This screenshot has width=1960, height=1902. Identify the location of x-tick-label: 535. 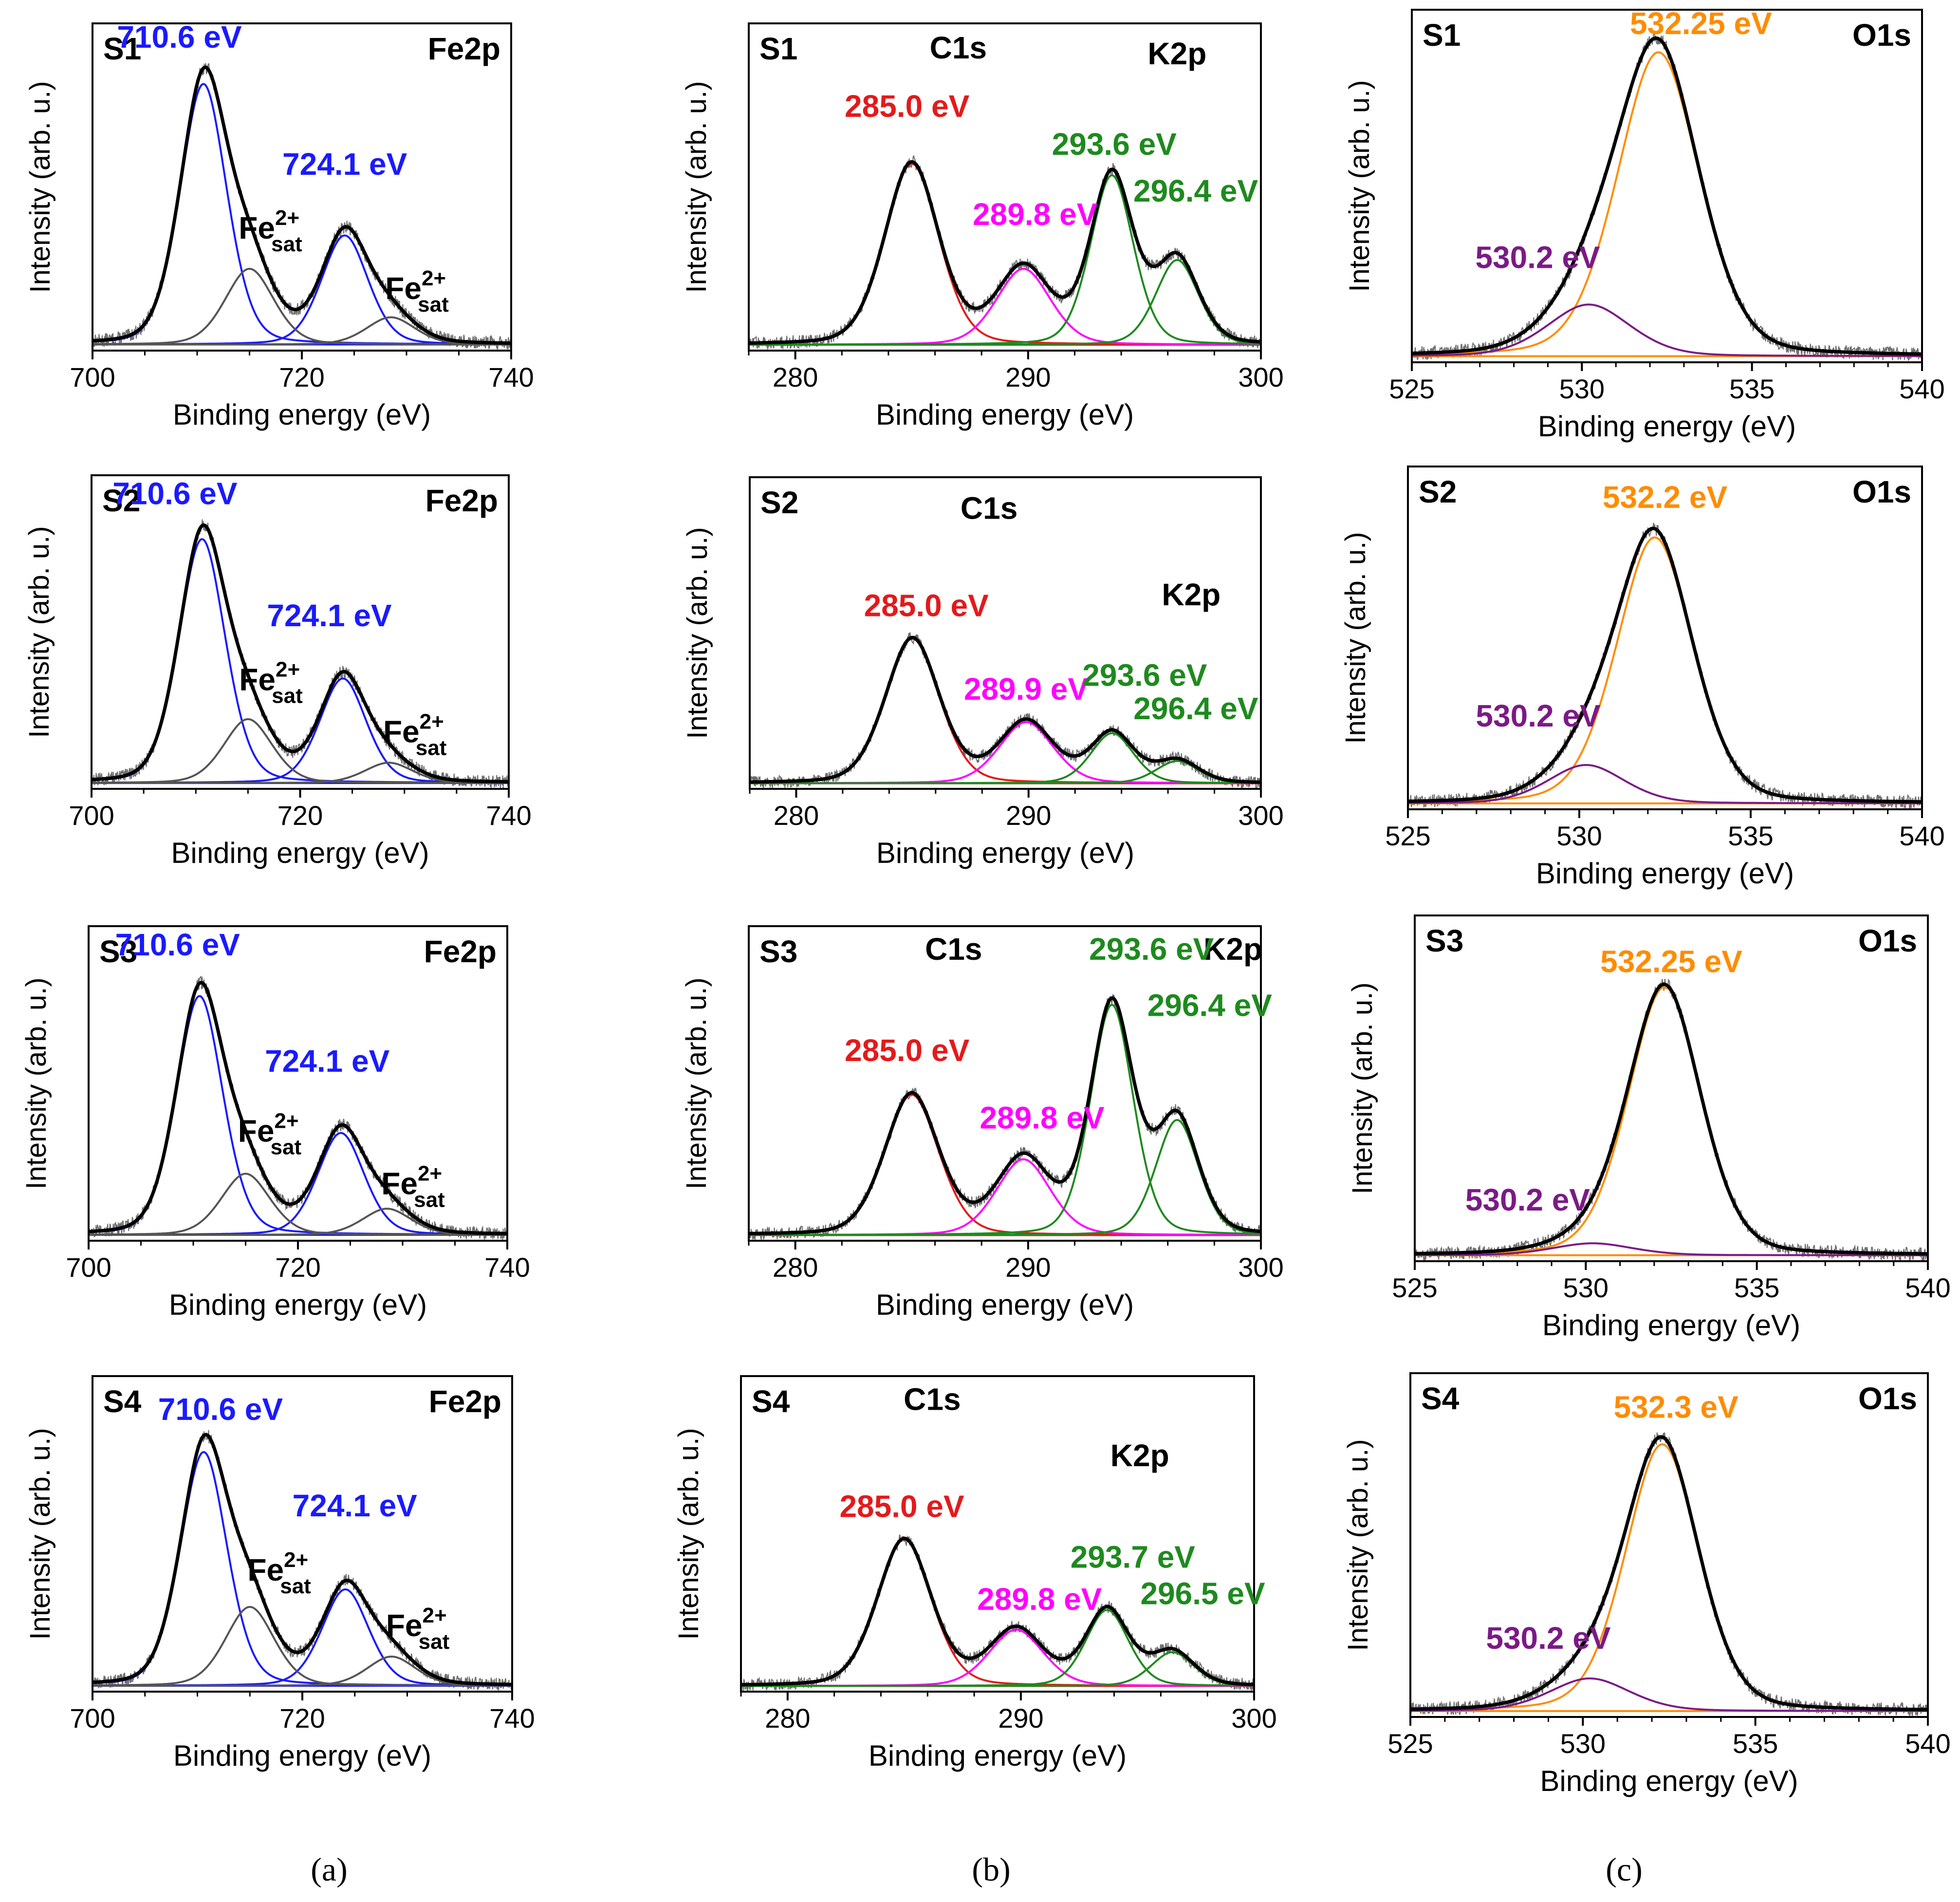
(1750, 836).